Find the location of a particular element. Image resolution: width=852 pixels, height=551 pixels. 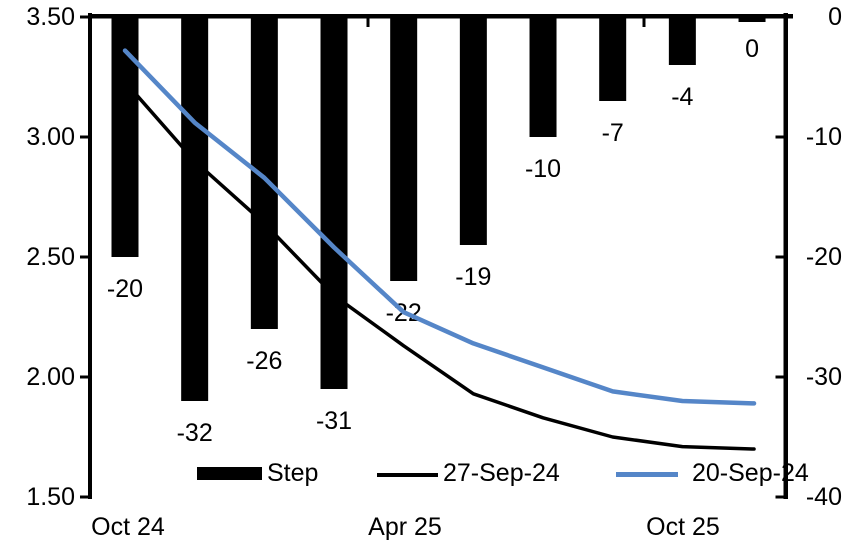

bar-data-label: -19 is located at coordinates (473, 277).